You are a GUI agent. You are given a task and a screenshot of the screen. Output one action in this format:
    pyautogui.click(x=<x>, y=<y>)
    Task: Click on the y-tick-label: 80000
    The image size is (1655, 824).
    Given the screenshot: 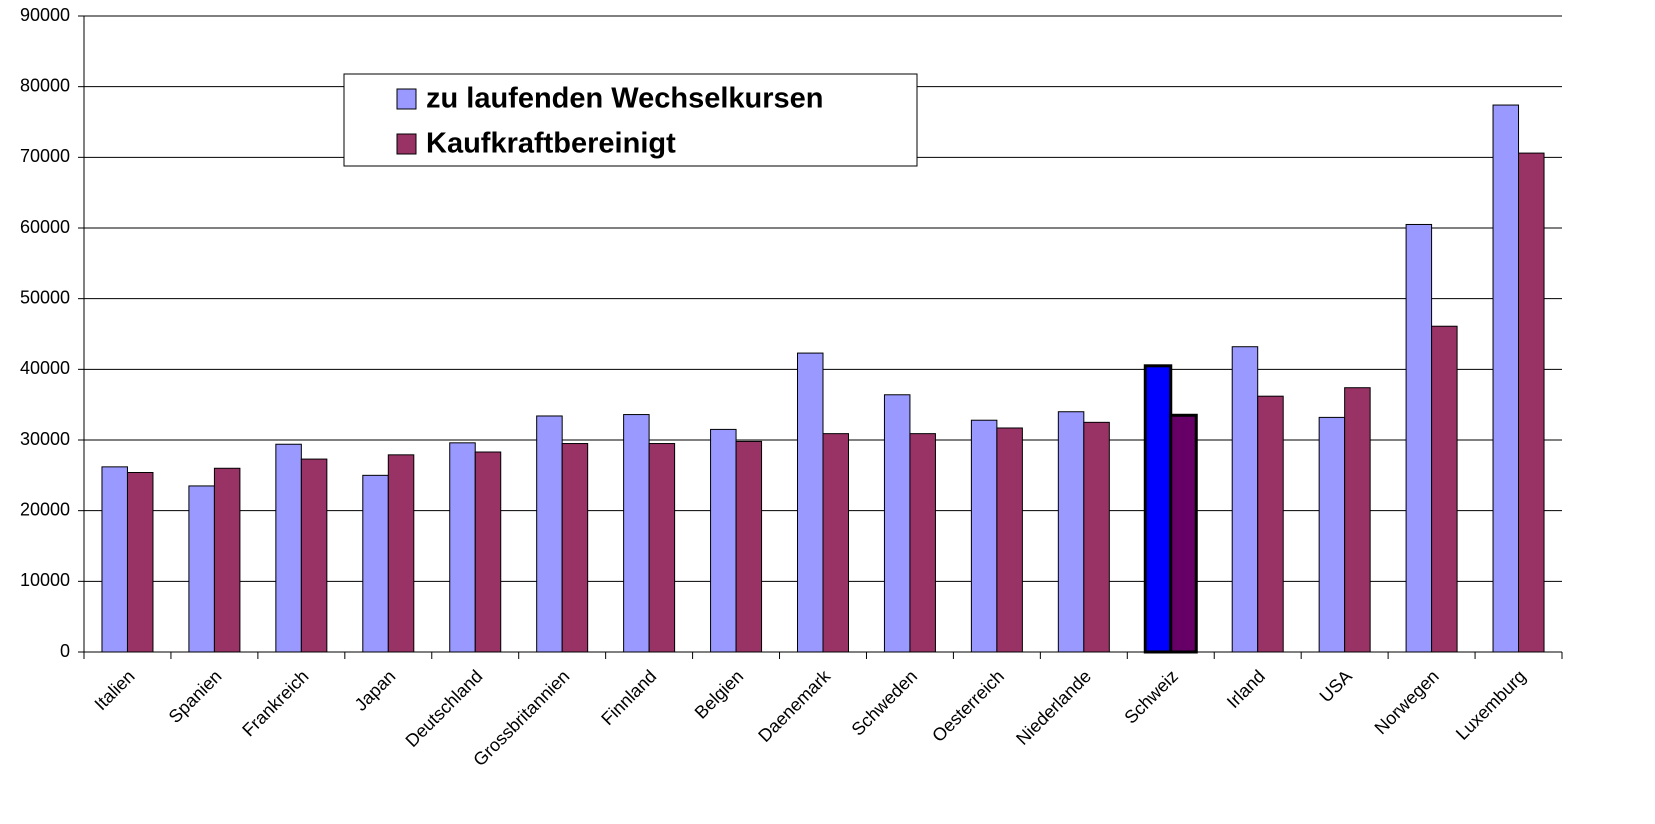 What is the action you would take?
    pyautogui.click(x=45, y=85)
    